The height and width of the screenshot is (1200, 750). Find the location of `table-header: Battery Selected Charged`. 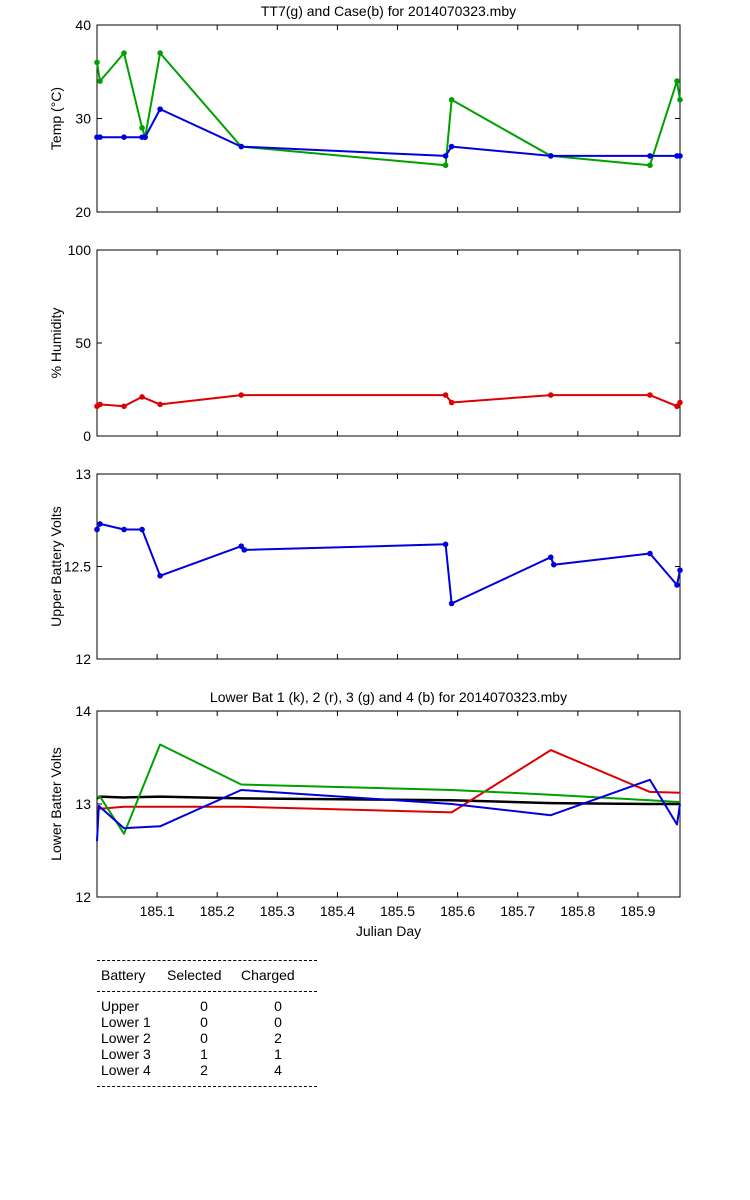

table-header: Battery Selected Charged is located at coordinates (207, 976).